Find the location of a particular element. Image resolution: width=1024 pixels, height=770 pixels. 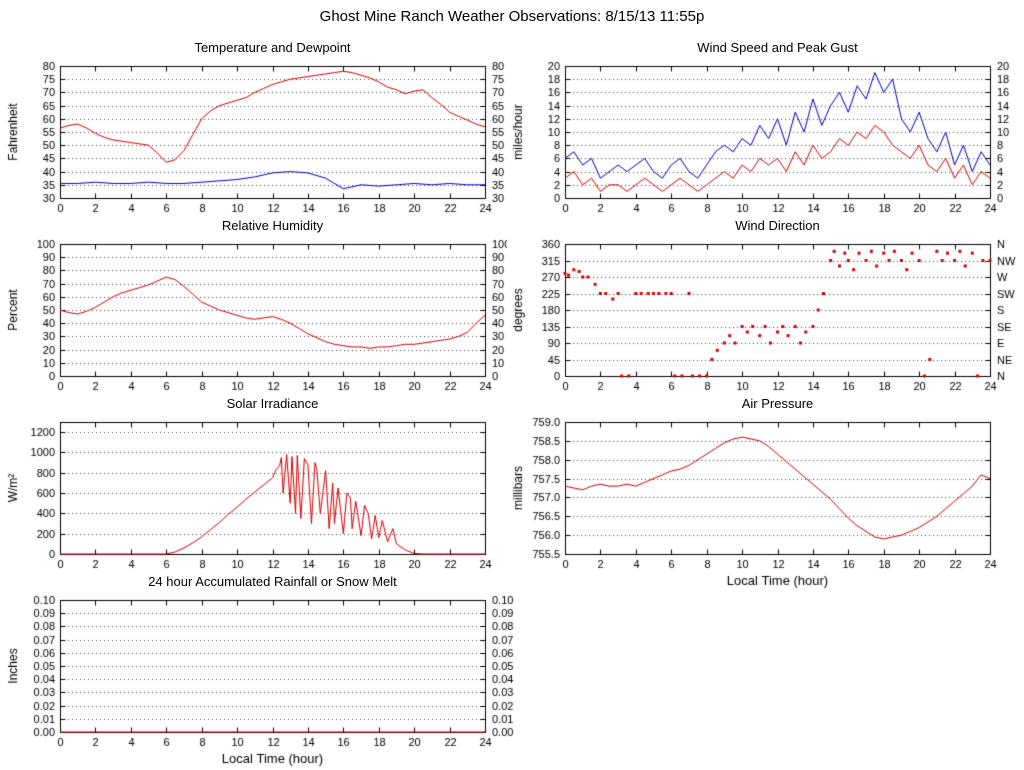

wind-speed-gust-chart: Wind Speed and Peak Gust is located at coordinates (763, 138).